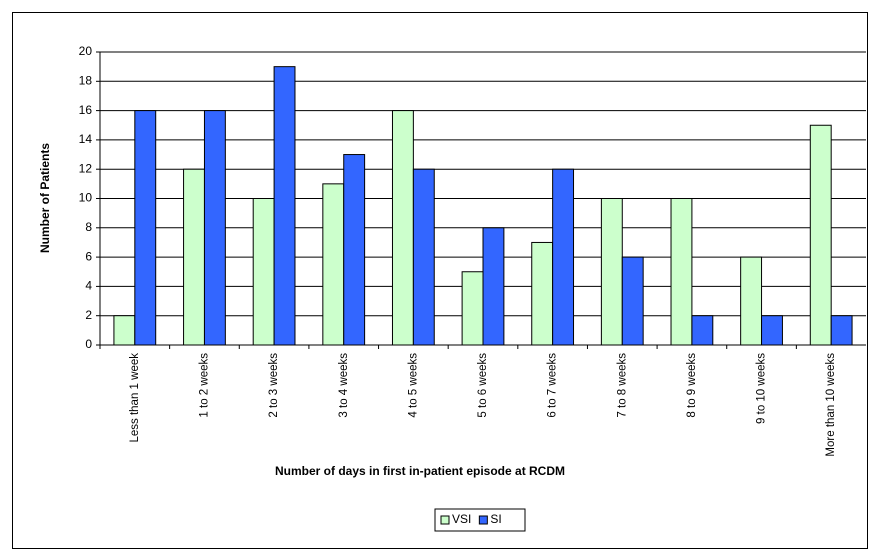 This screenshot has width=869, height=550. Describe the element at coordinates (45, 198) in the screenshot. I see `y-axis-title: Number of Patients` at that location.